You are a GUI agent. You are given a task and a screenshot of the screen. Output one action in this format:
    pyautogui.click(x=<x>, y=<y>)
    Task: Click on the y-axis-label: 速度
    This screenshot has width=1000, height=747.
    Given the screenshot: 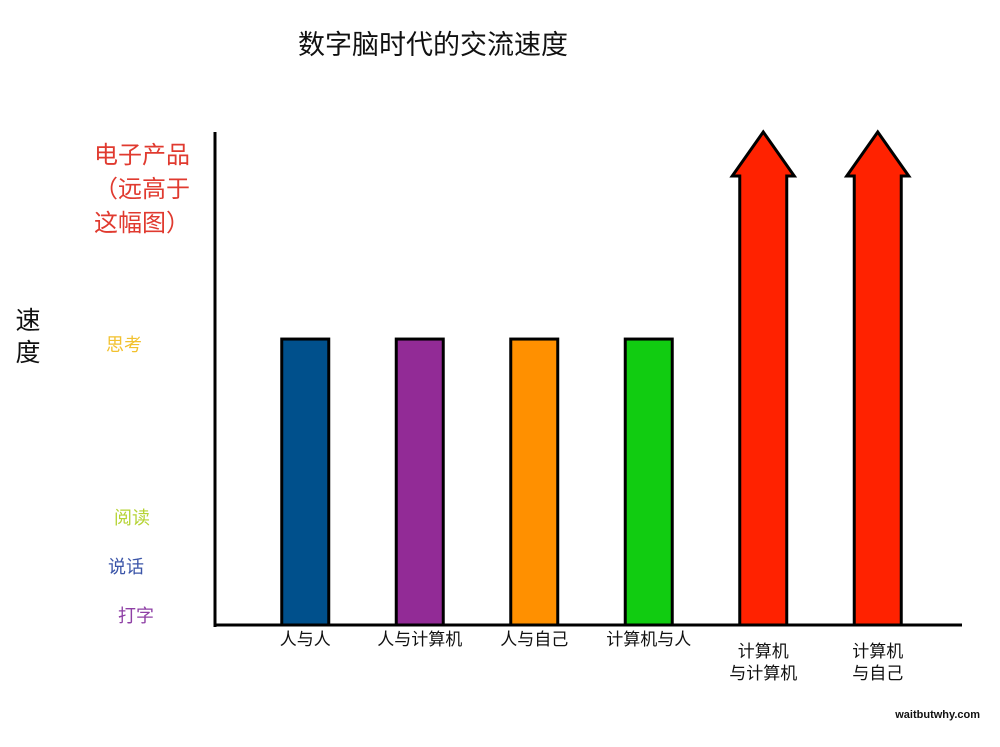 What is the action you would take?
    pyautogui.click(x=28, y=336)
    